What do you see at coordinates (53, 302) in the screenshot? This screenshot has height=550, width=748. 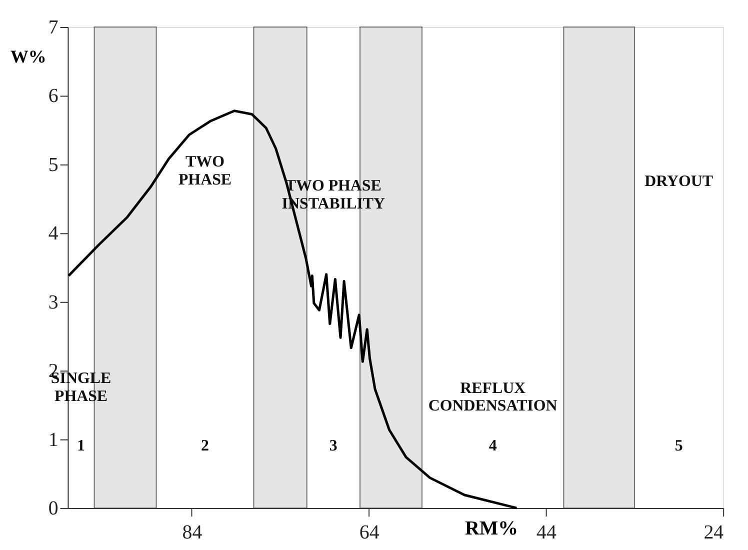 I see `y-tick-label: 3` at bounding box center [53, 302].